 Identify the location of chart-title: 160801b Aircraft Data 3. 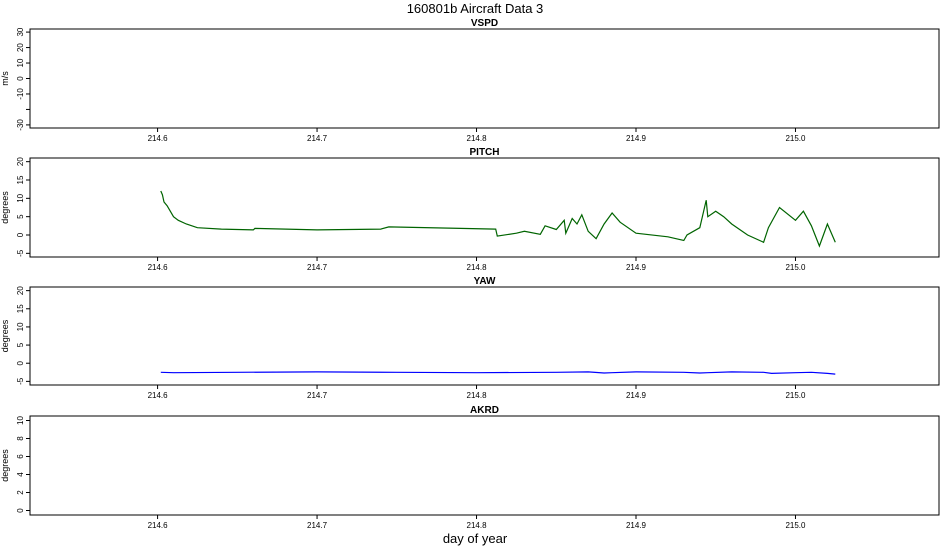
(475, 8).